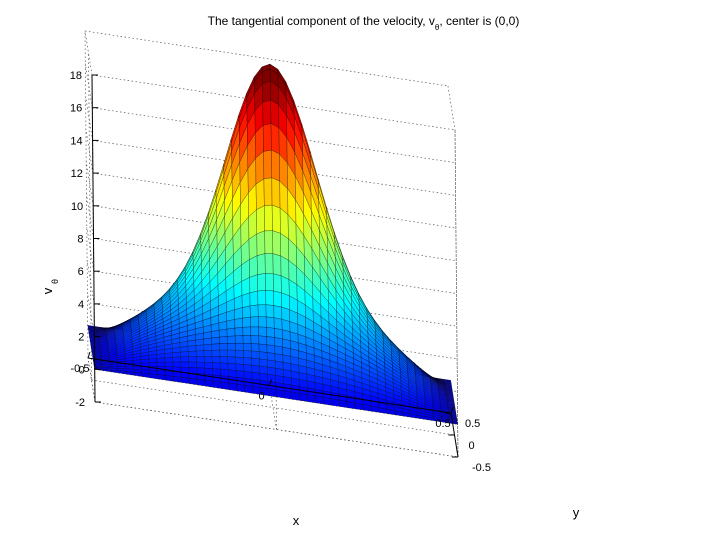 This screenshot has width=727, height=550. Describe the element at coordinates (76, 141) in the screenshot. I see `z-tick-label: 14` at that location.